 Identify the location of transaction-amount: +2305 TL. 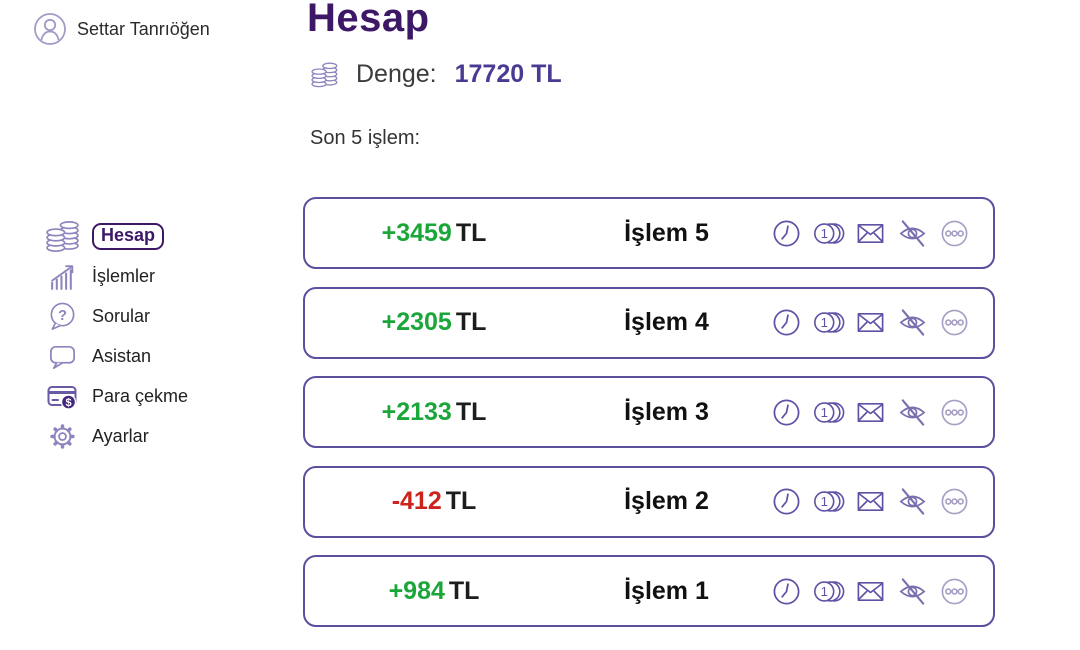
(434, 322).